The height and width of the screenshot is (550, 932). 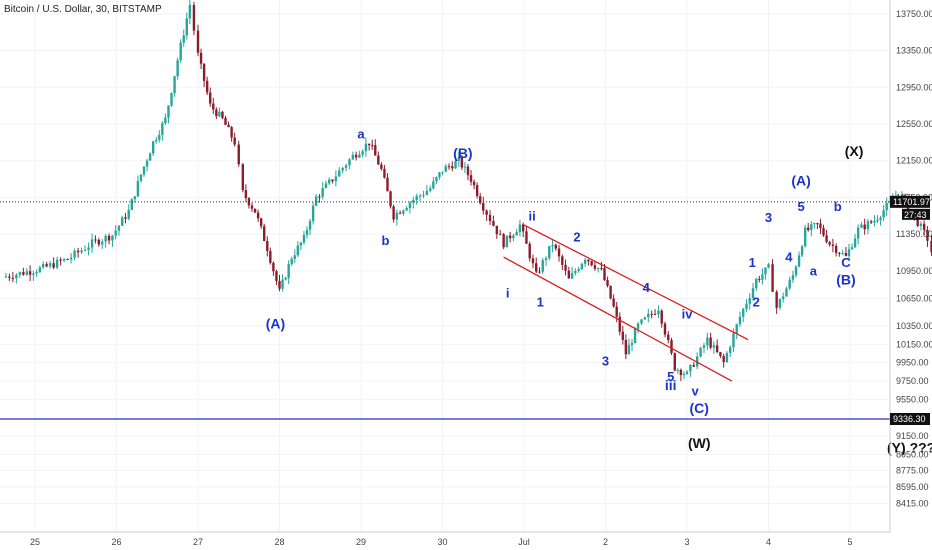 What do you see at coordinates (914, 298) in the screenshot?
I see `y-tick-label: 10650.00` at bounding box center [914, 298].